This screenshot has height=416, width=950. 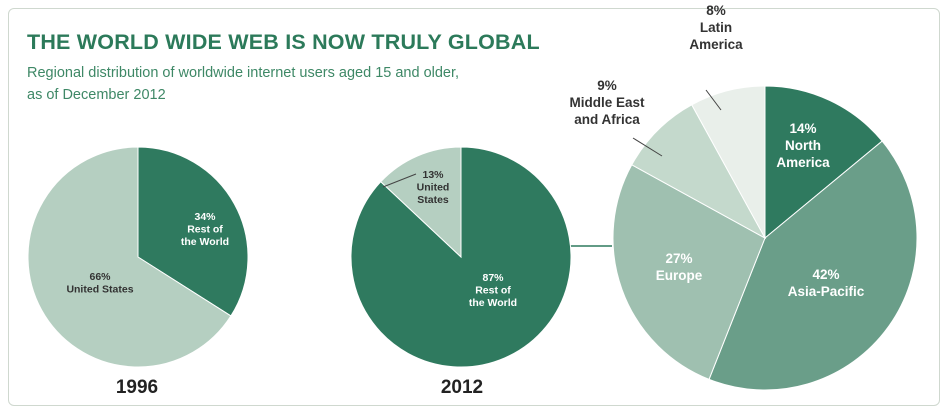 I want to click on slice-label-line: Asia-Pacific, so click(x=826, y=291).